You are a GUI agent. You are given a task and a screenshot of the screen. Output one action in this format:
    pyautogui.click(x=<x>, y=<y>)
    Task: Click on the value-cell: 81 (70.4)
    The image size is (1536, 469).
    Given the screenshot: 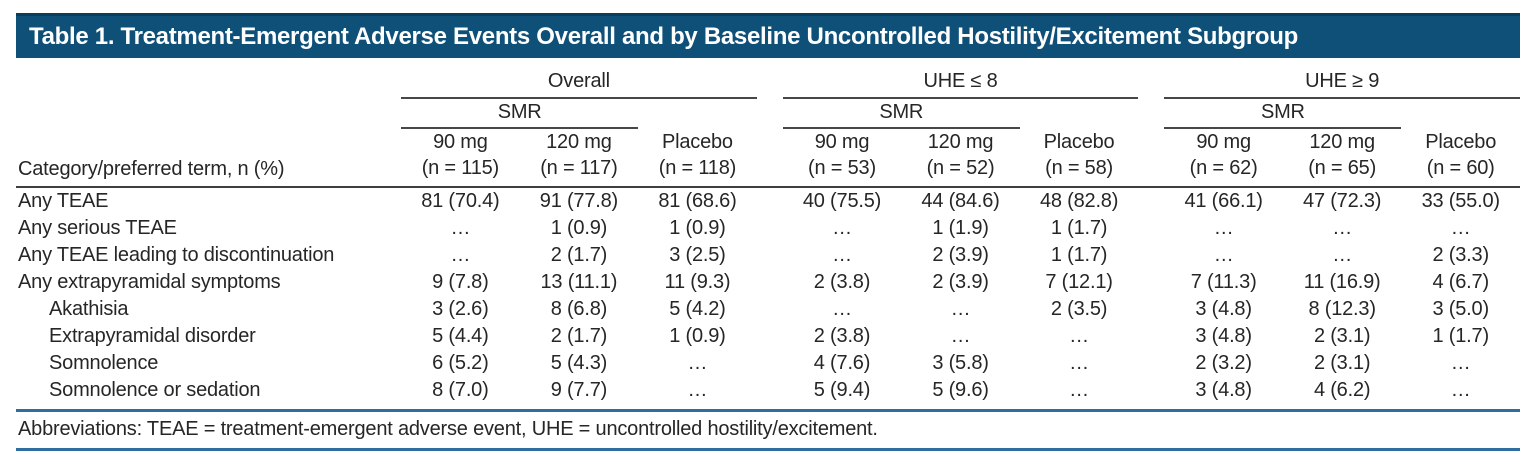 What is the action you would take?
    pyautogui.click(x=460, y=201)
    